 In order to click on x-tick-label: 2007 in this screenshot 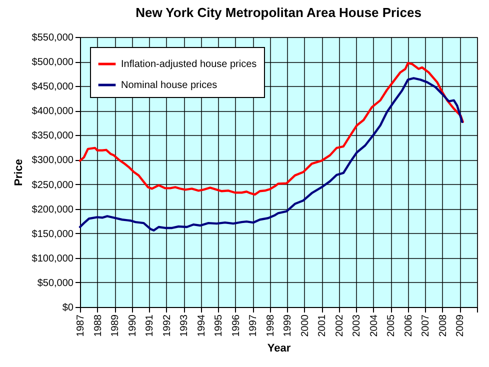, I will do `click(426, 325)`.